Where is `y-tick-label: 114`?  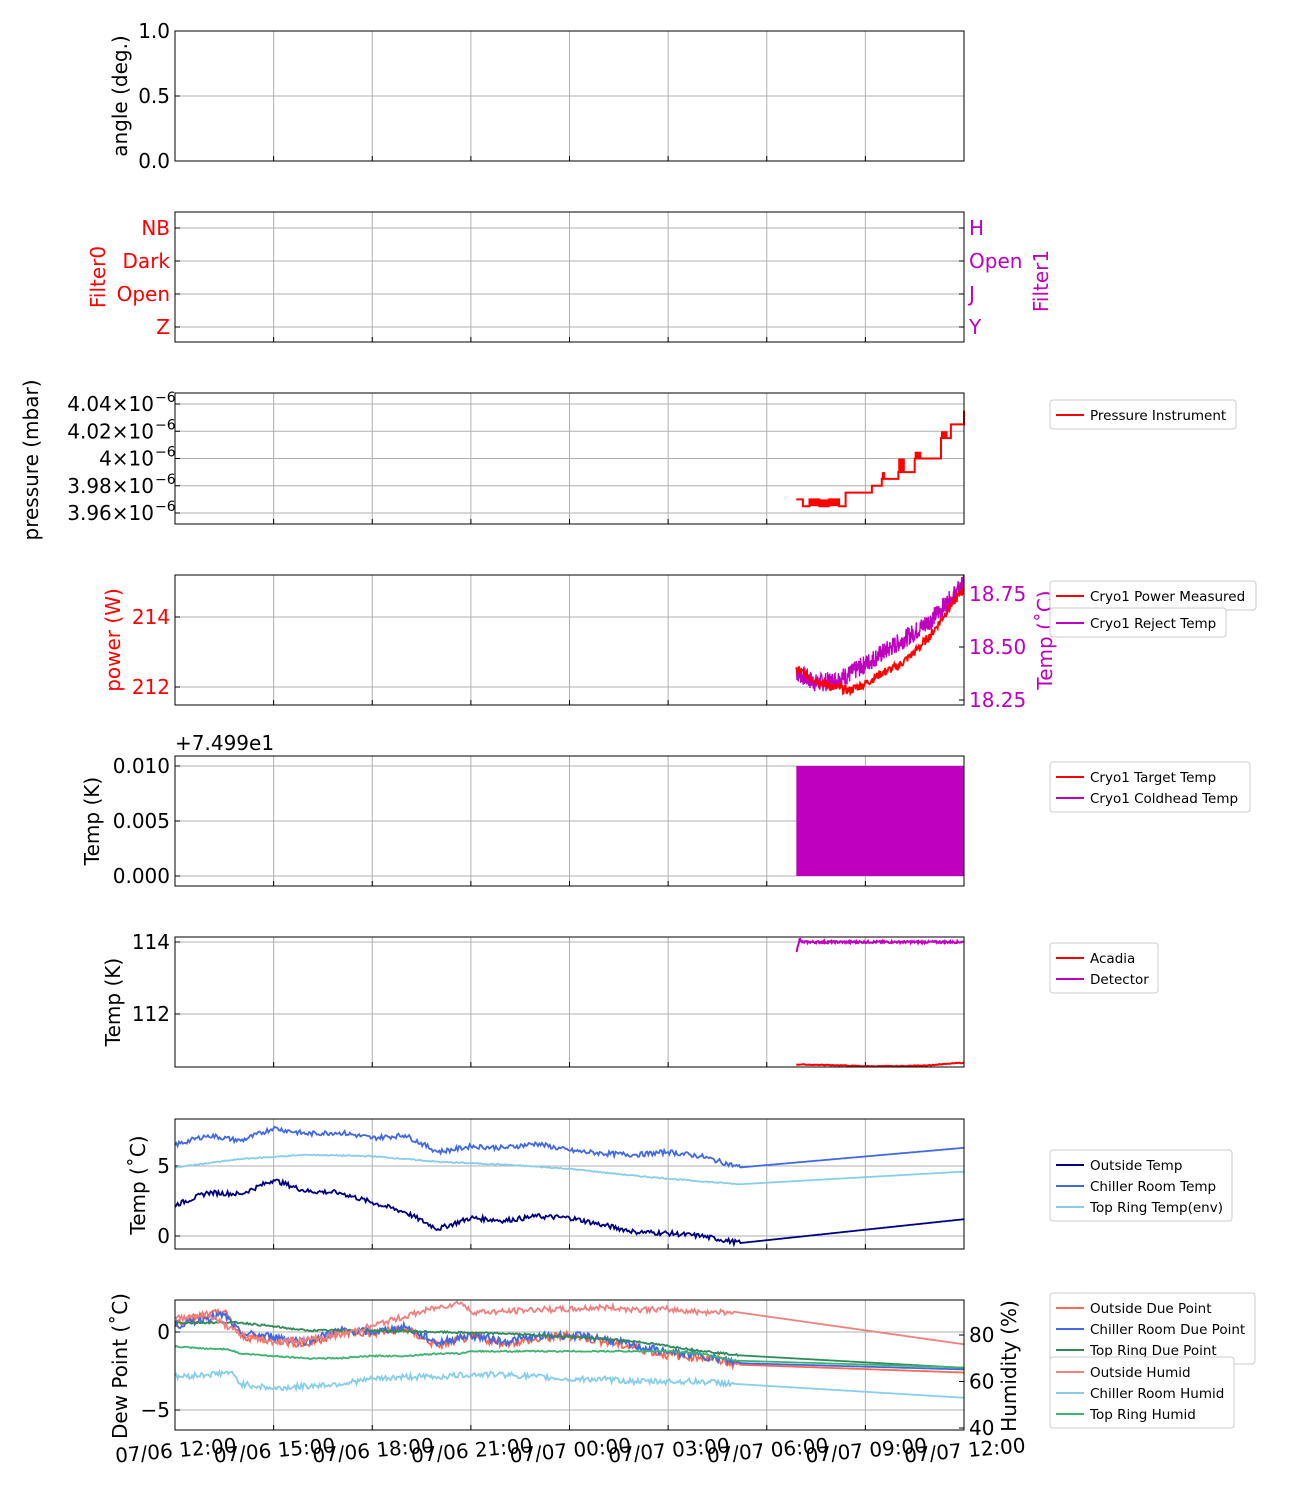 y-tick-label: 114 is located at coordinates (151, 942).